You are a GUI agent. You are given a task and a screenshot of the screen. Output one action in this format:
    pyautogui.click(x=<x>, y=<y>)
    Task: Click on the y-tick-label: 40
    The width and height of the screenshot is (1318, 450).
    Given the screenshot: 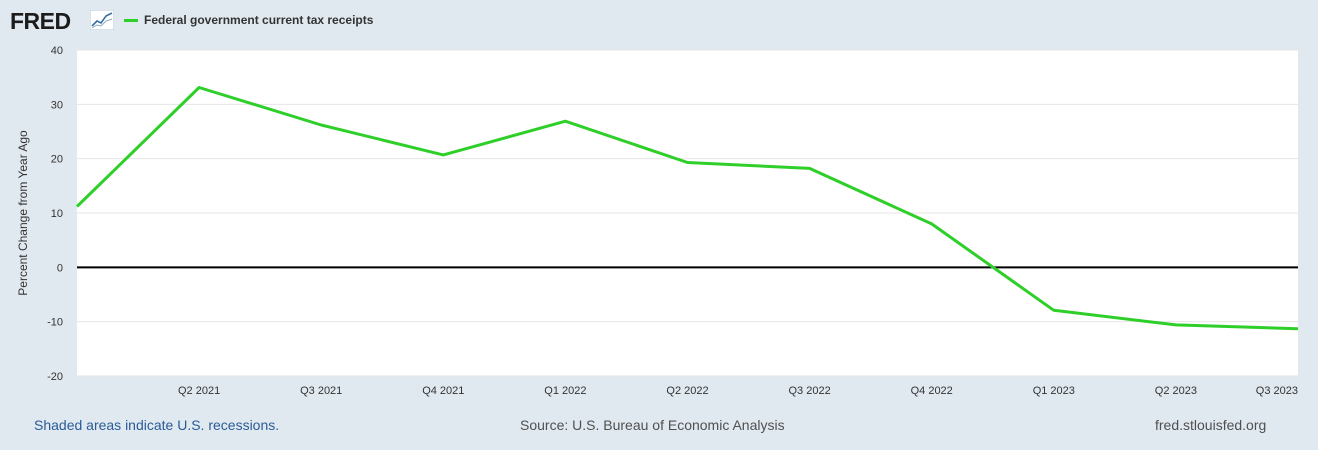 What is the action you would take?
    pyautogui.click(x=57, y=51)
    